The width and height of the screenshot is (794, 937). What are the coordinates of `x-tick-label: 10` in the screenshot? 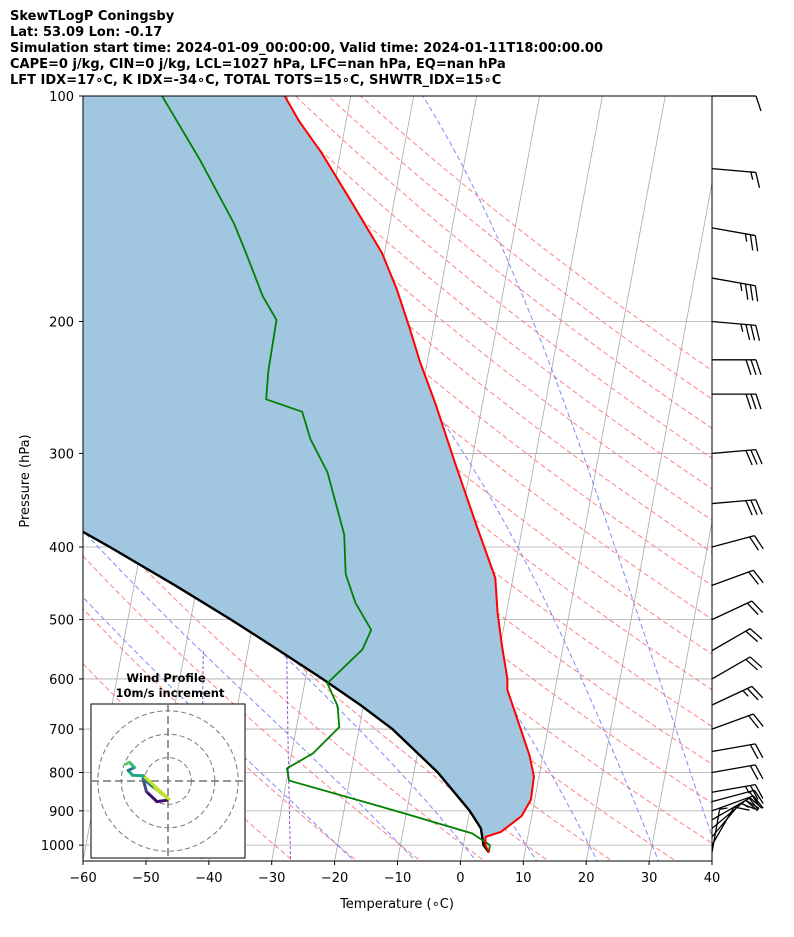 It's located at (523, 878).